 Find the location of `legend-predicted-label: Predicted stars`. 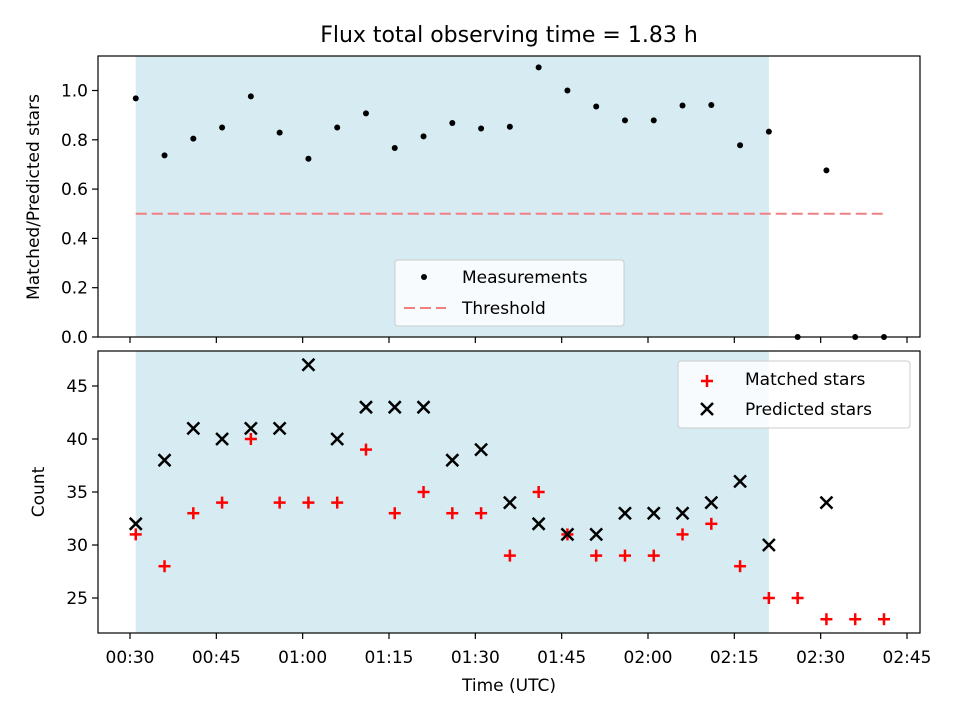

legend-predicted-label: Predicted stars is located at coordinates (808, 410).